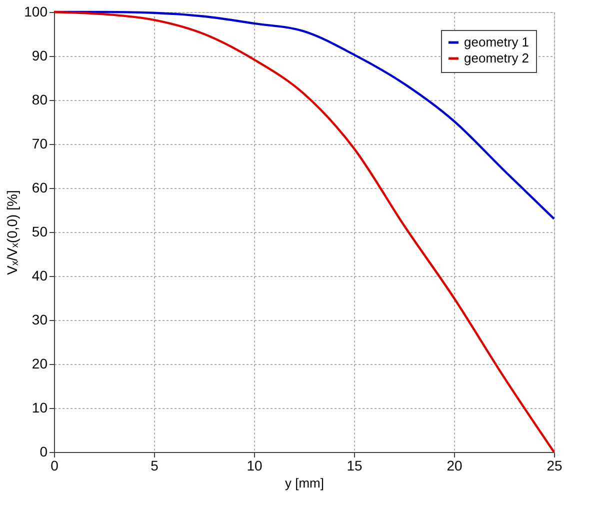 The width and height of the screenshot is (595, 515). Describe the element at coordinates (40, 188) in the screenshot. I see `y-tick-label: 60` at that location.